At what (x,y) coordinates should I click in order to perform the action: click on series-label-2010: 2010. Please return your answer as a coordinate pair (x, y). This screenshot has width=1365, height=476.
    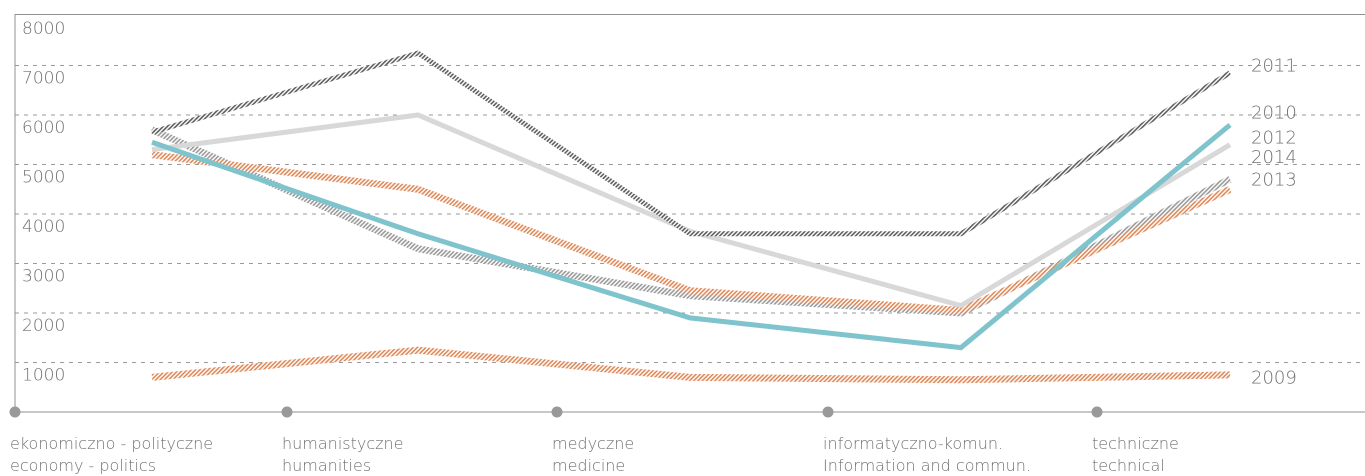
    Looking at the image, I should click on (1274, 113).